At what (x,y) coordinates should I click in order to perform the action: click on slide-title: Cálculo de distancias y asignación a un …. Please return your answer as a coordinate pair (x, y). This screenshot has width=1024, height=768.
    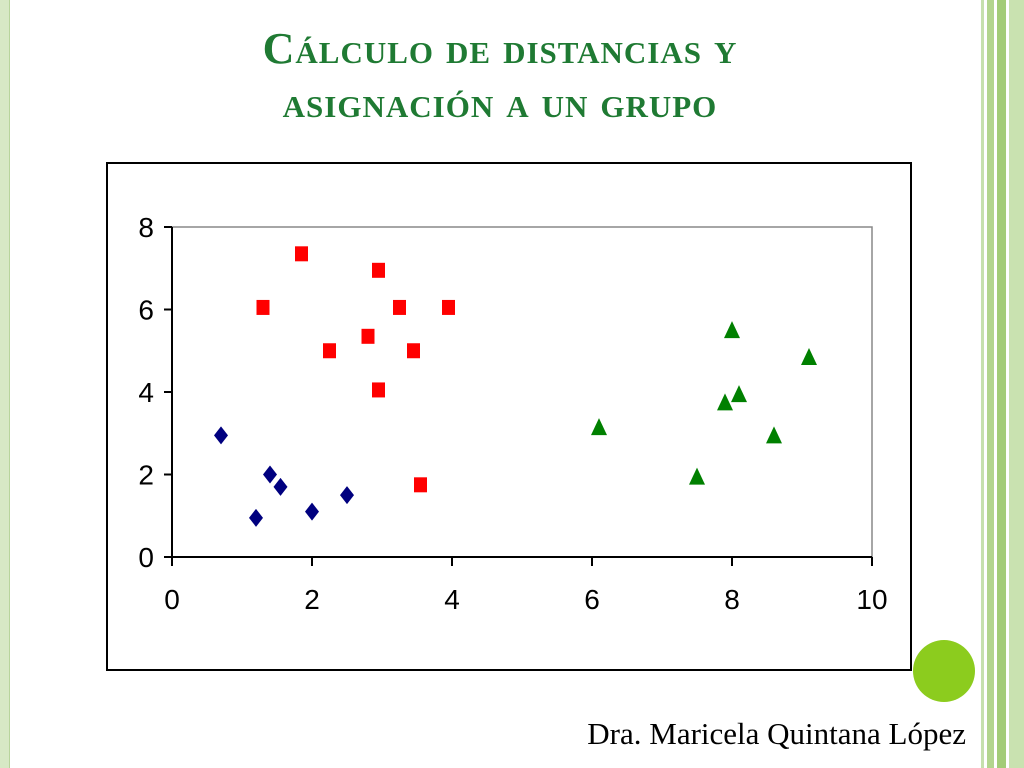
    Looking at the image, I should click on (500, 76).